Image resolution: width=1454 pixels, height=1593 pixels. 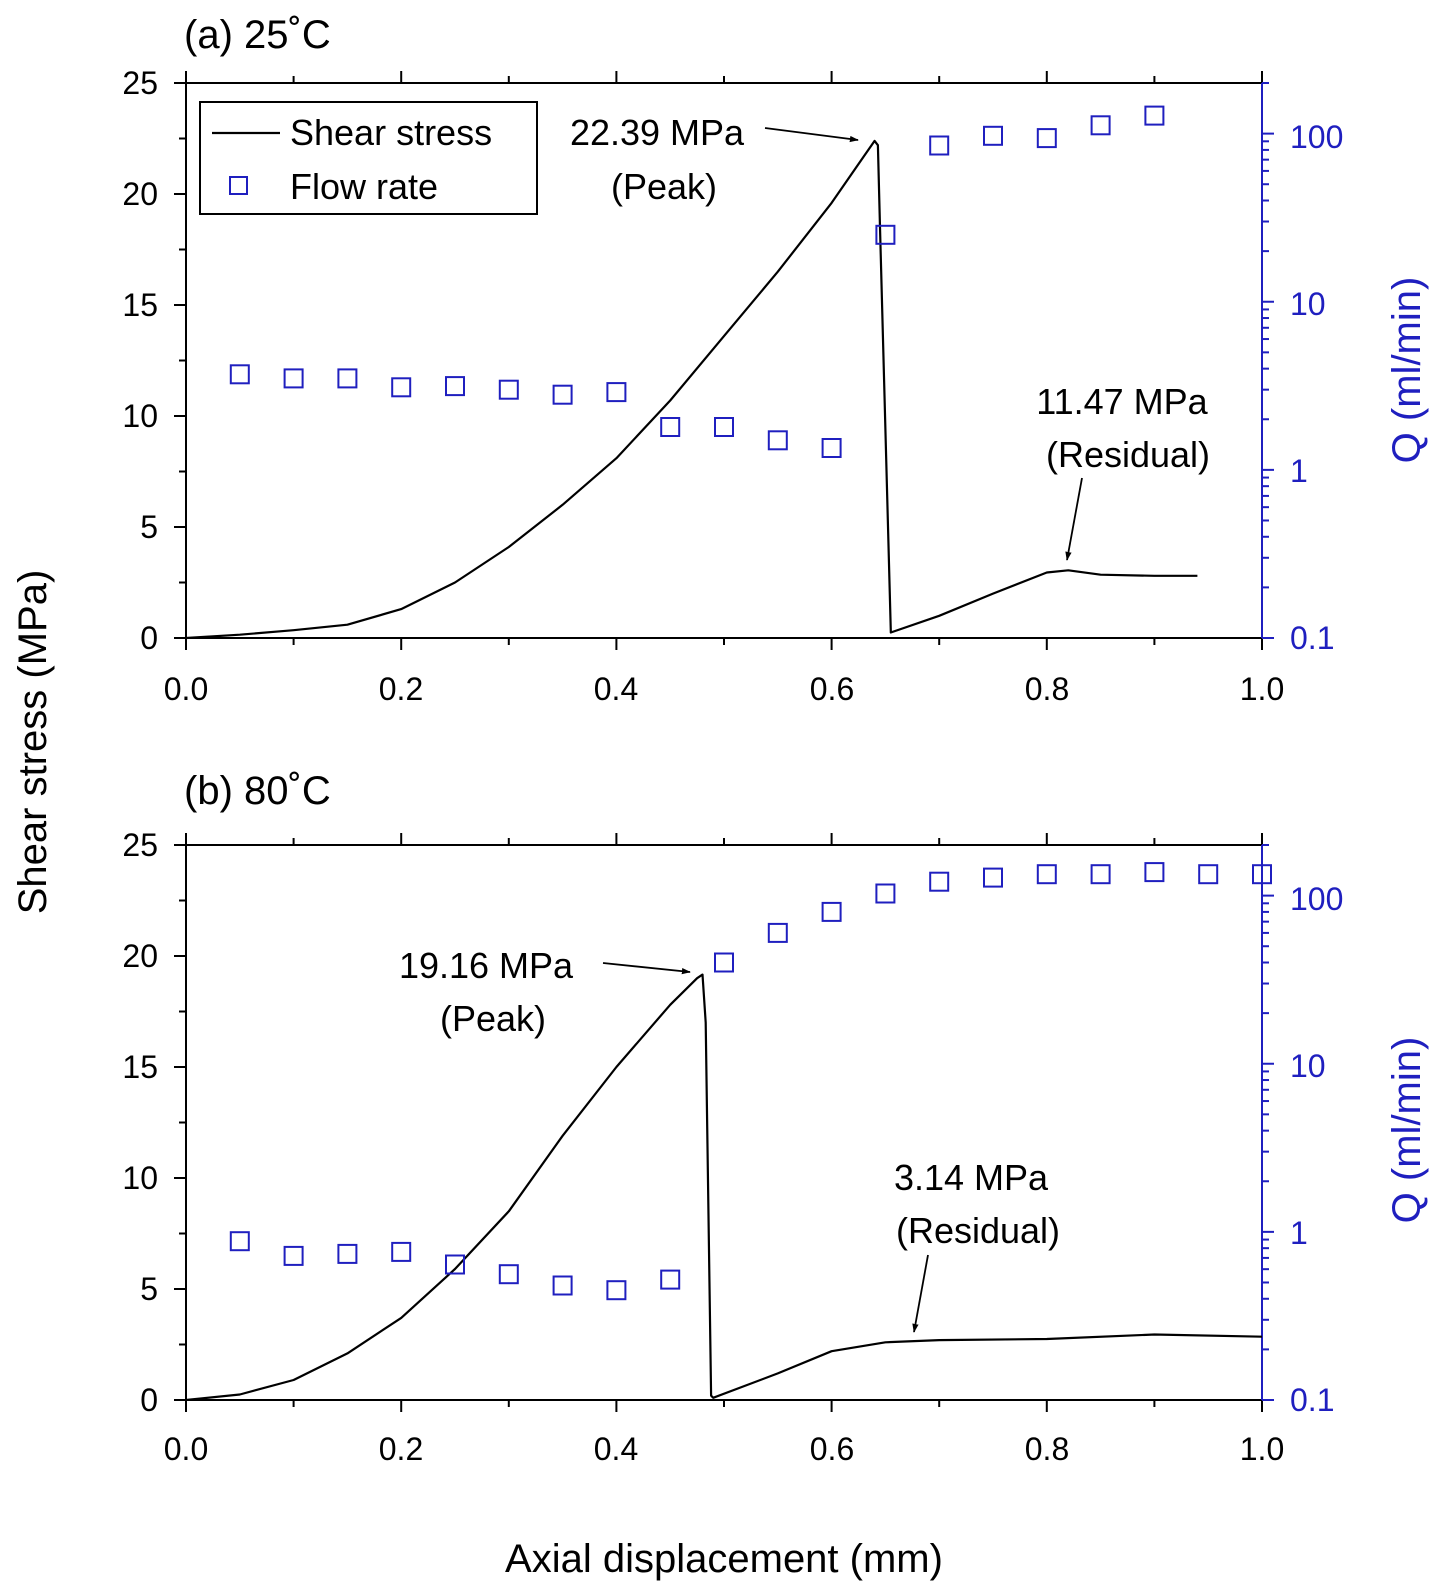 What do you see at coordinates (724, 1559) in the screenshot?
I see `x-axis-label: Axial displacement (mm)` at bounding box center [724, 1559].